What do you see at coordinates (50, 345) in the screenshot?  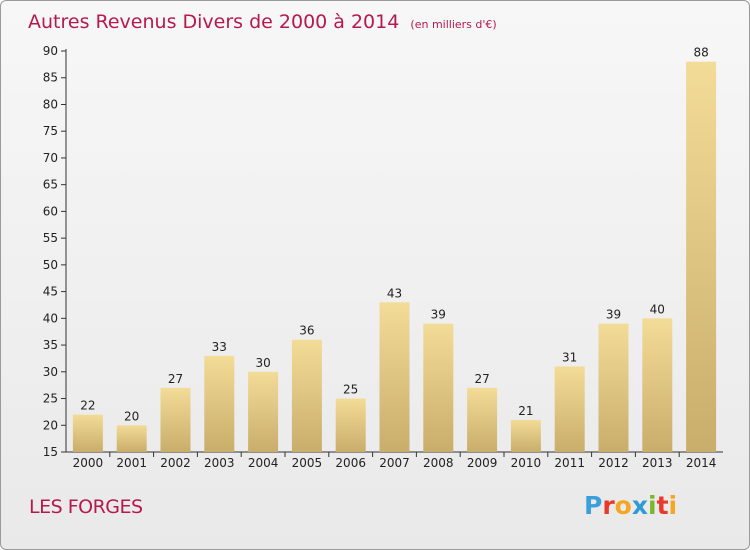 I see `y-tick-label: 35` at bounding box center [50, 345].